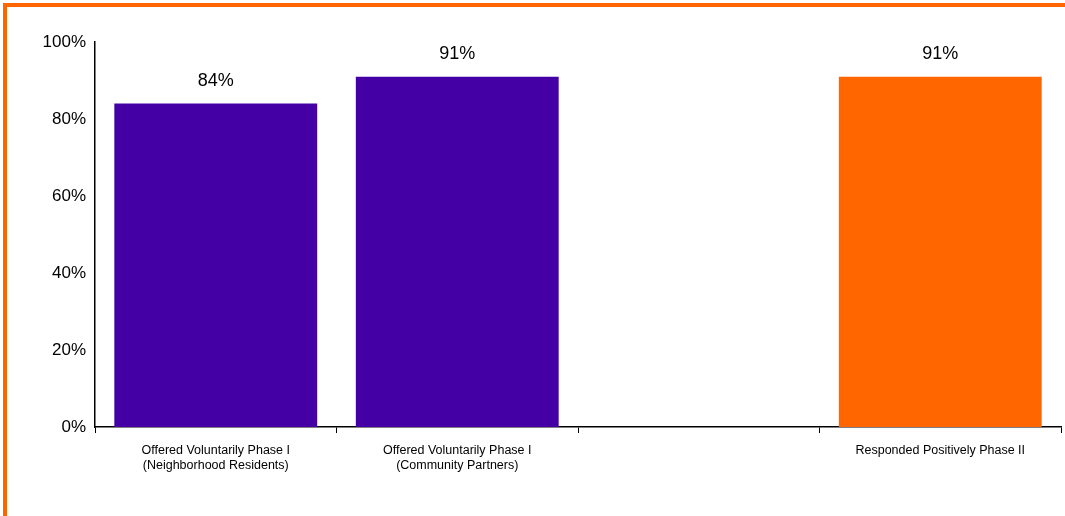 This screenshot has width=1065, height=516. What do you see at coordinates (64, 41) in the screenshot?
I see `y-tick-label: 100%` at bounding box center [64, 41].